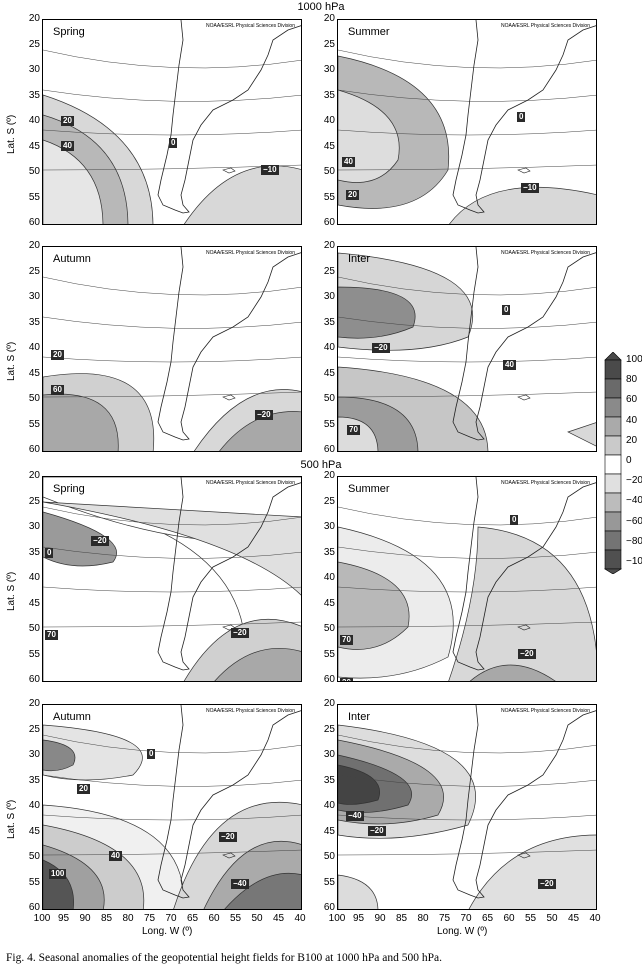 Image resolution: width=642 pixels, height=973 pixels. Describe the element at coordinates (235, 918) in the screenshot. I see `x-tick-label: 55` at that location.